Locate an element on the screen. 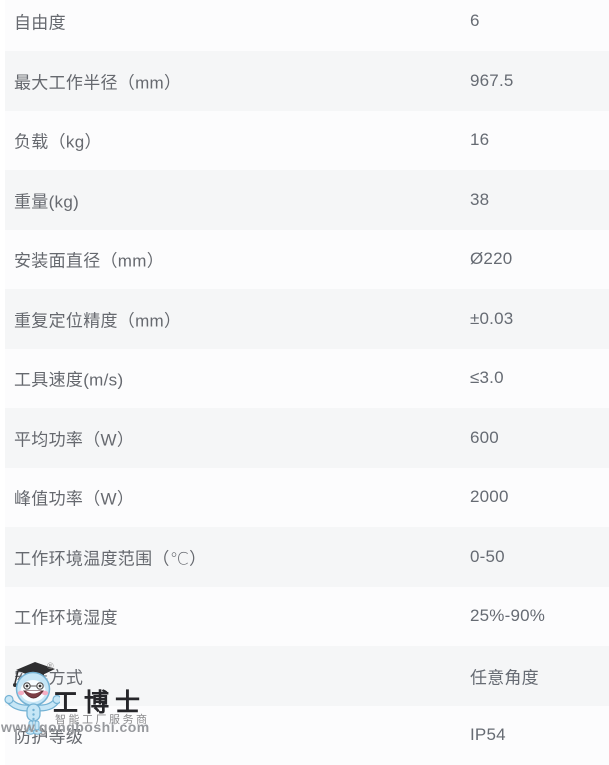 The width and height of the screenshot is (609, 765). table-row: 工具速度(m/s) ≤3.0 is located at coordinates (307, 379).